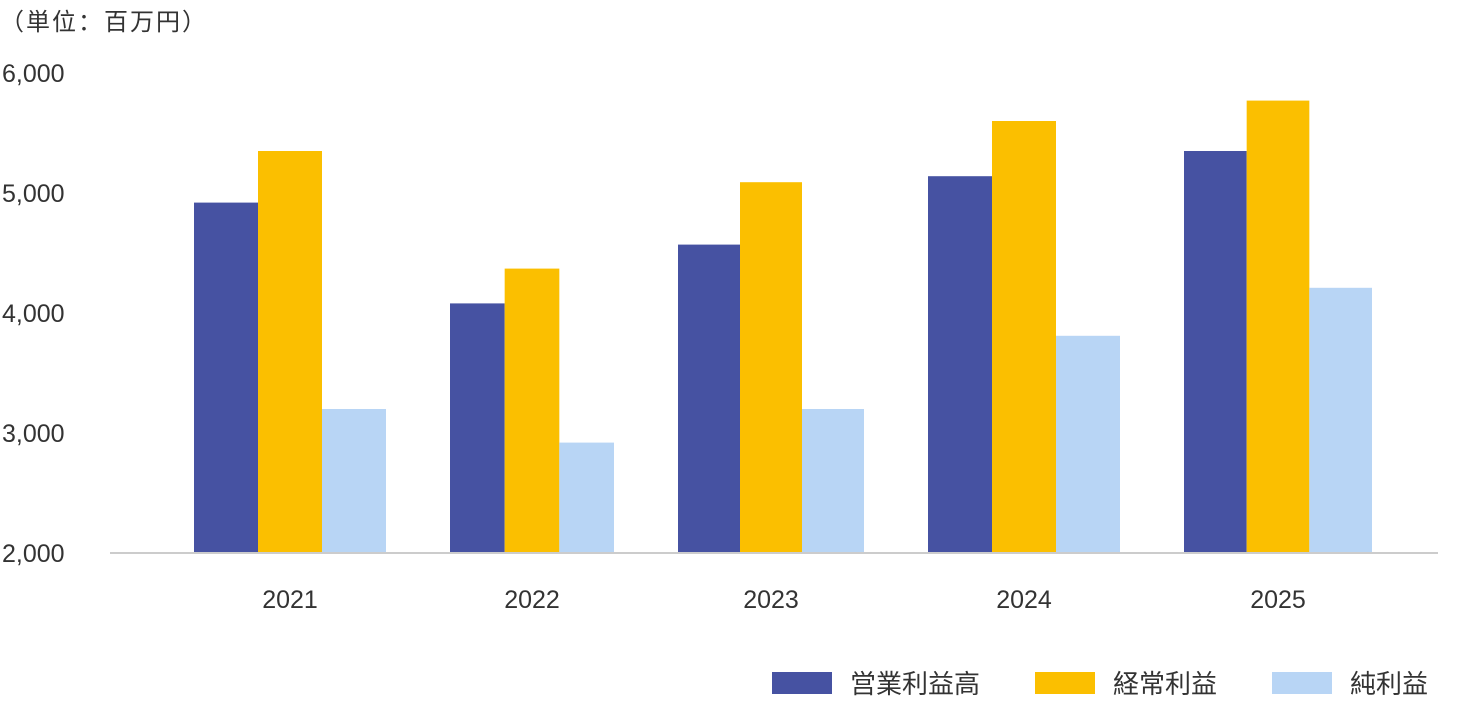  Describe the element at coordinates (33, 314) in the screenshot. I see `y-tick-label: 4,000` at that location.